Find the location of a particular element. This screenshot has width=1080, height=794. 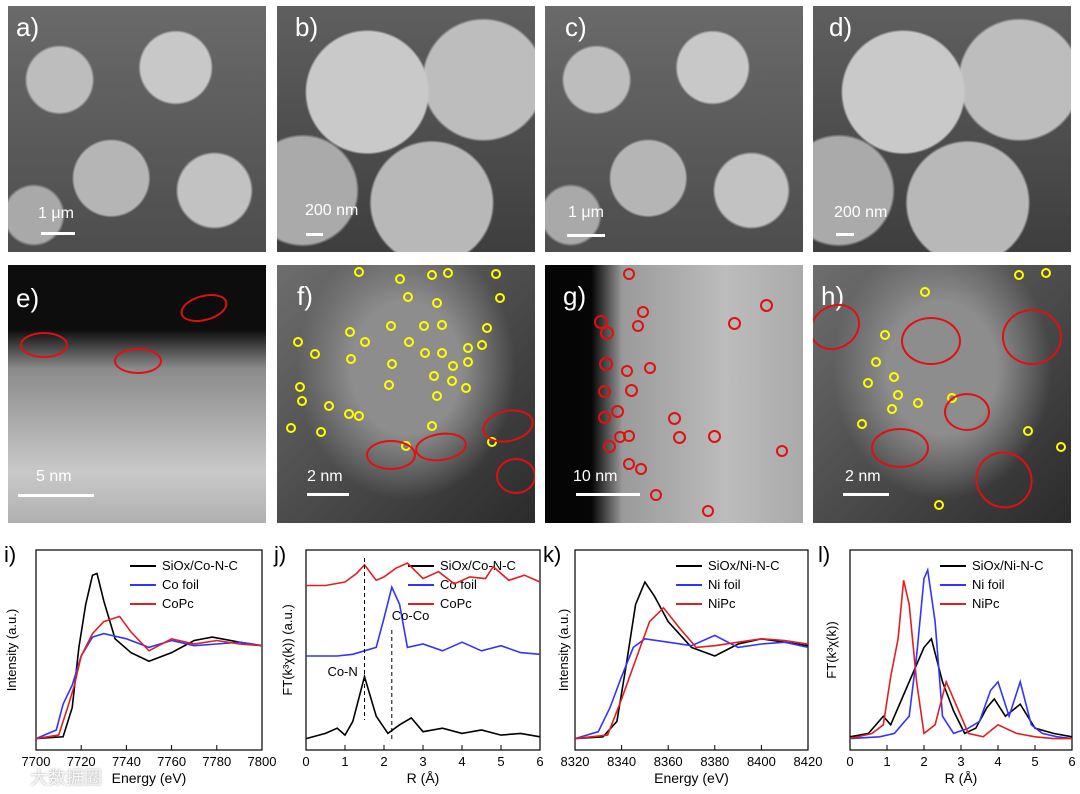

legend-label: CoPc is located at coordinates (178, 603).